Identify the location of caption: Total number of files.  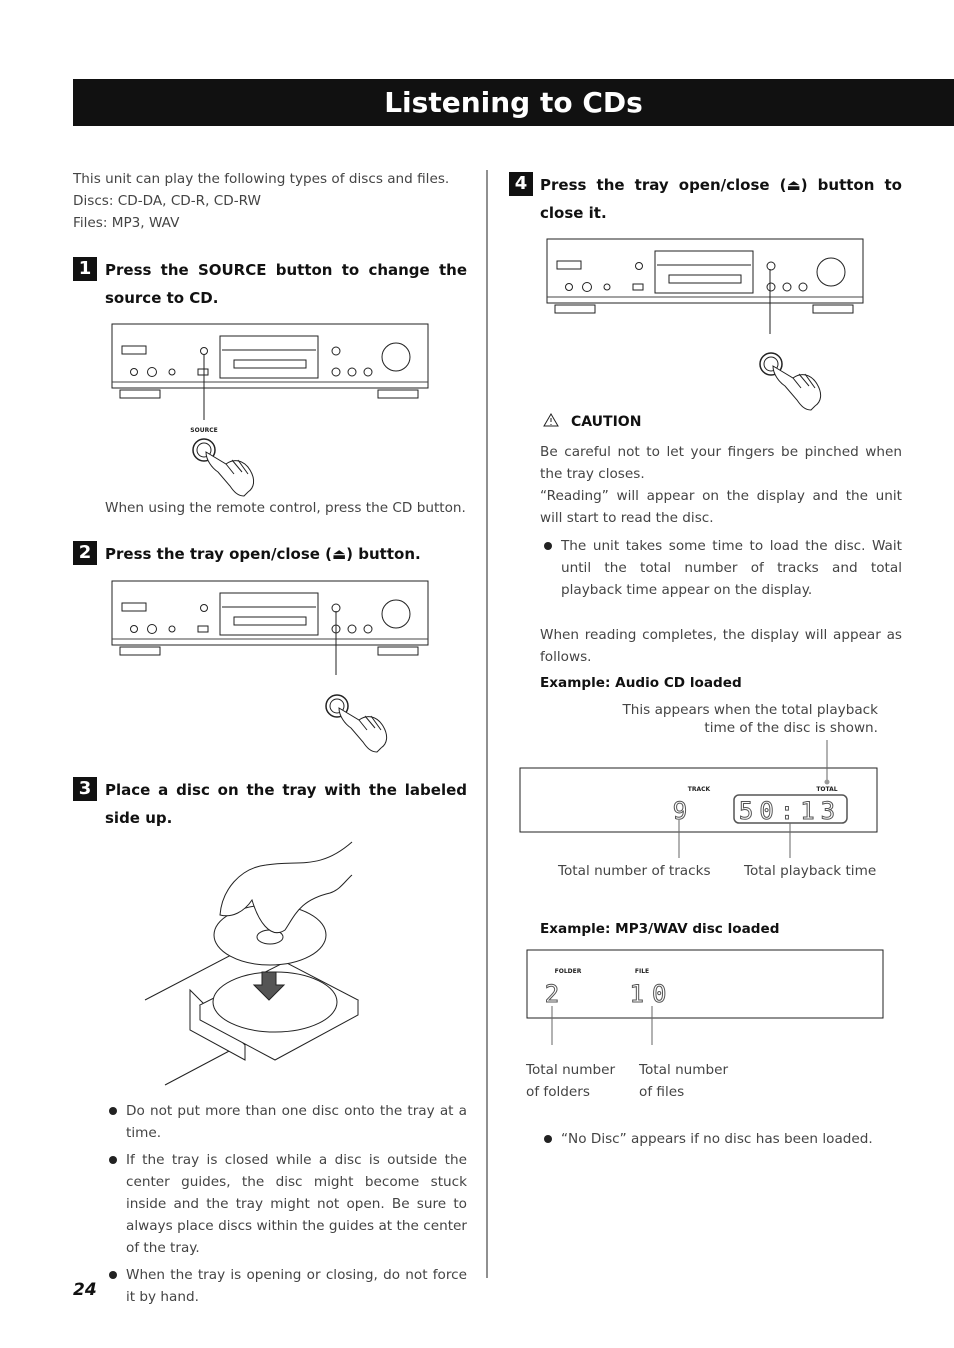
(684, 1081).